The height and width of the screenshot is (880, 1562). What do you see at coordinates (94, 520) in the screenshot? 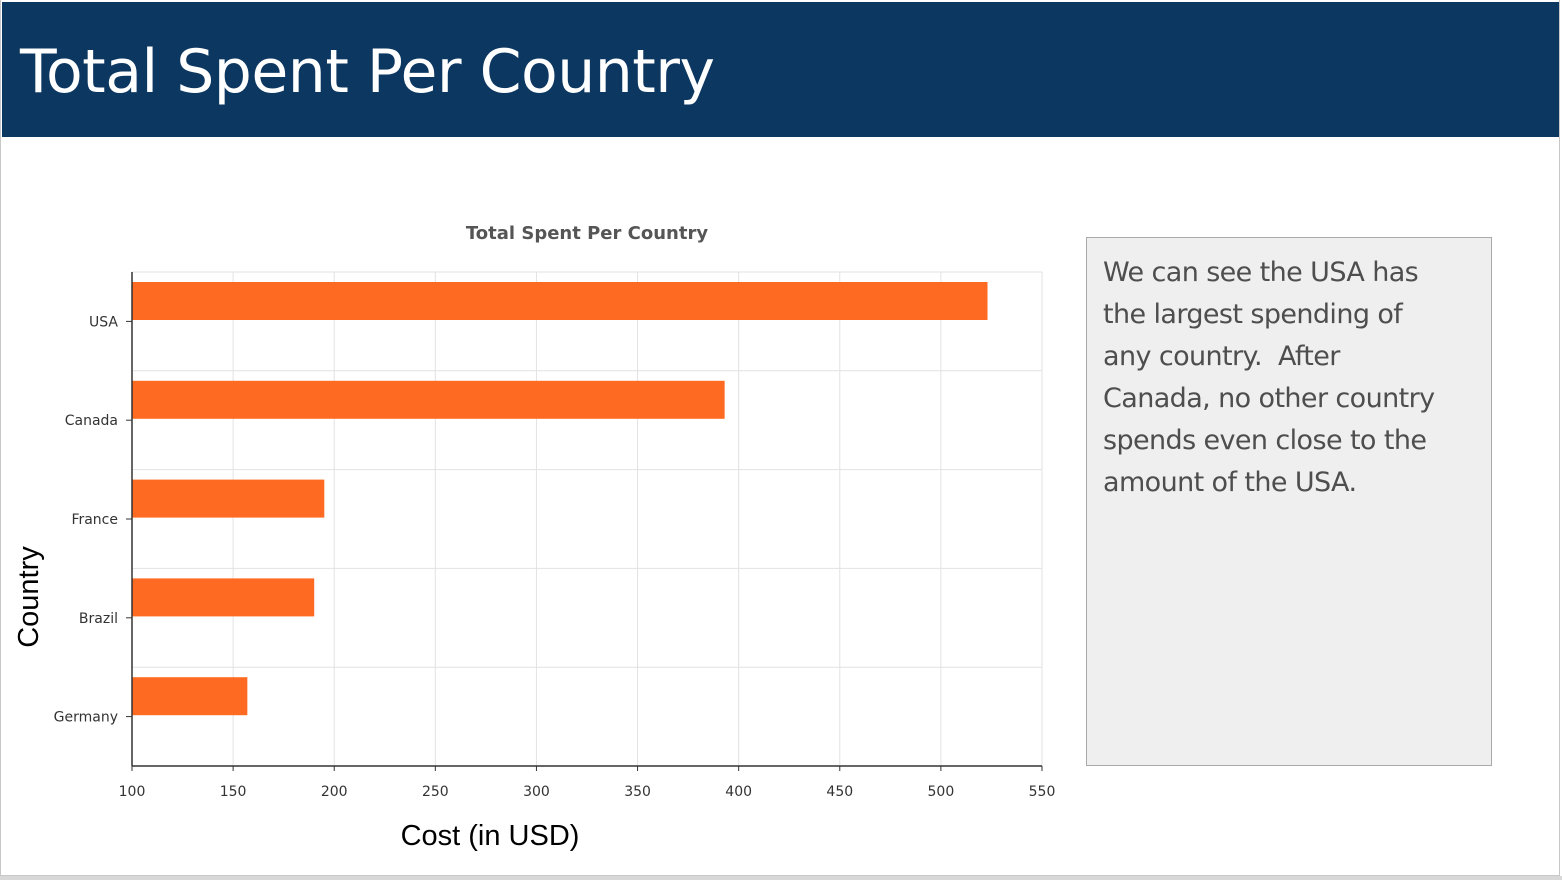
I see `y-tick-label: France` at bounding box center [94, 520].